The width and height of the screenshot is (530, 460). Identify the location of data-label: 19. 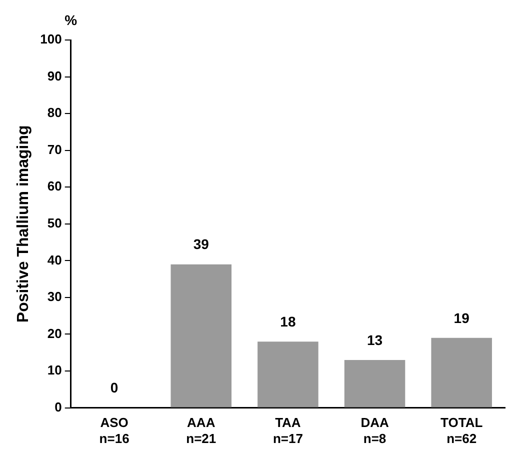
(462, 318).